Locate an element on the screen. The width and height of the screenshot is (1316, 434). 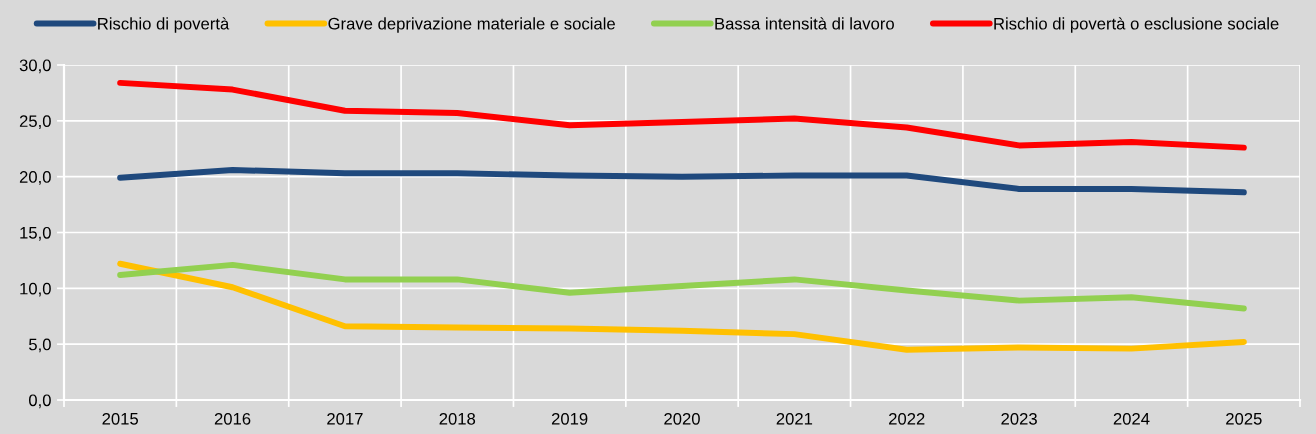
x-tick-label: 2020 is located at coordinates (682, 418).